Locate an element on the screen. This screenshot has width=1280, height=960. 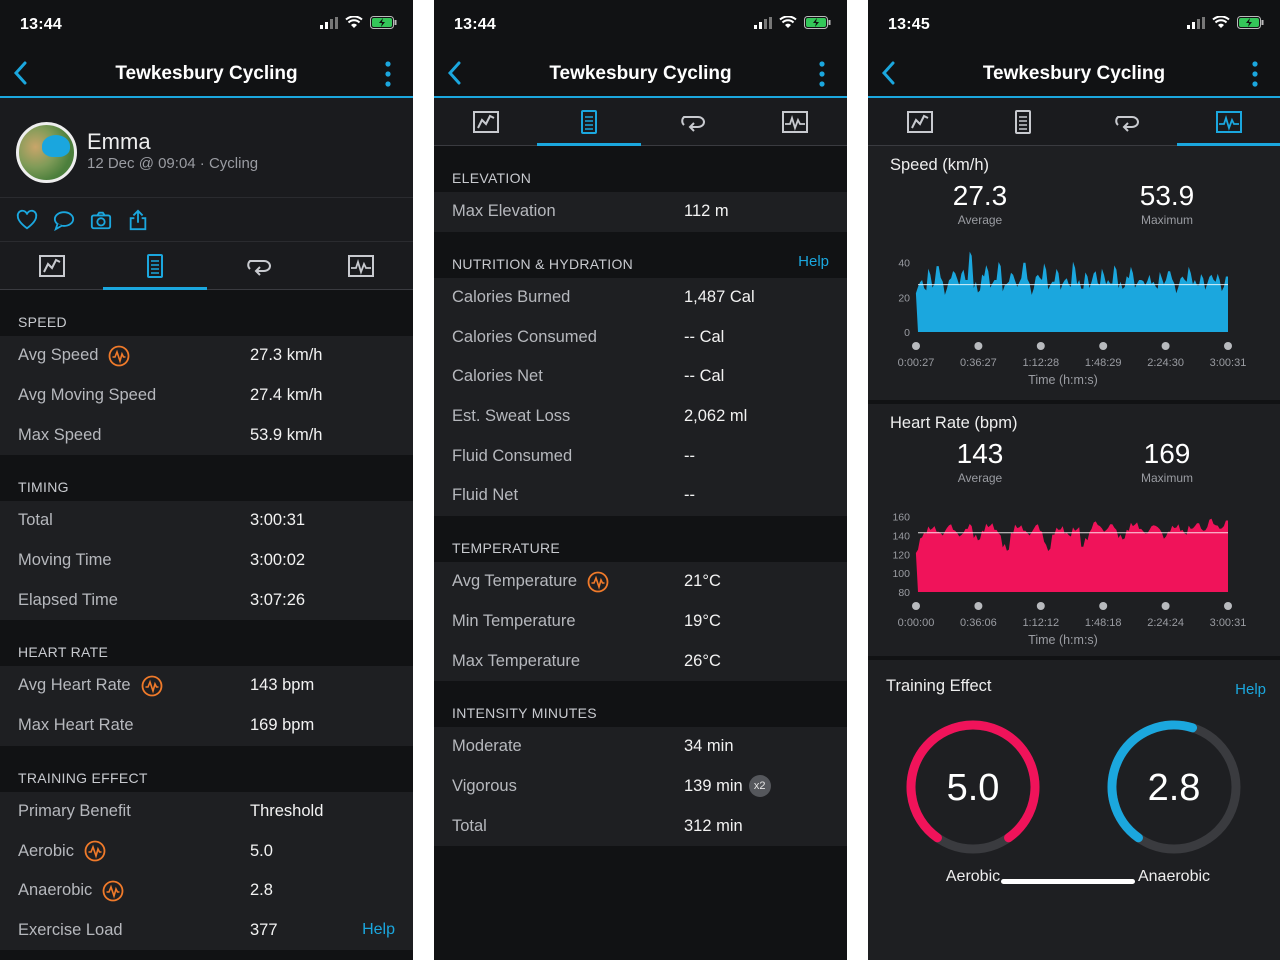
heart-icon is located at coordinates (27, 220).